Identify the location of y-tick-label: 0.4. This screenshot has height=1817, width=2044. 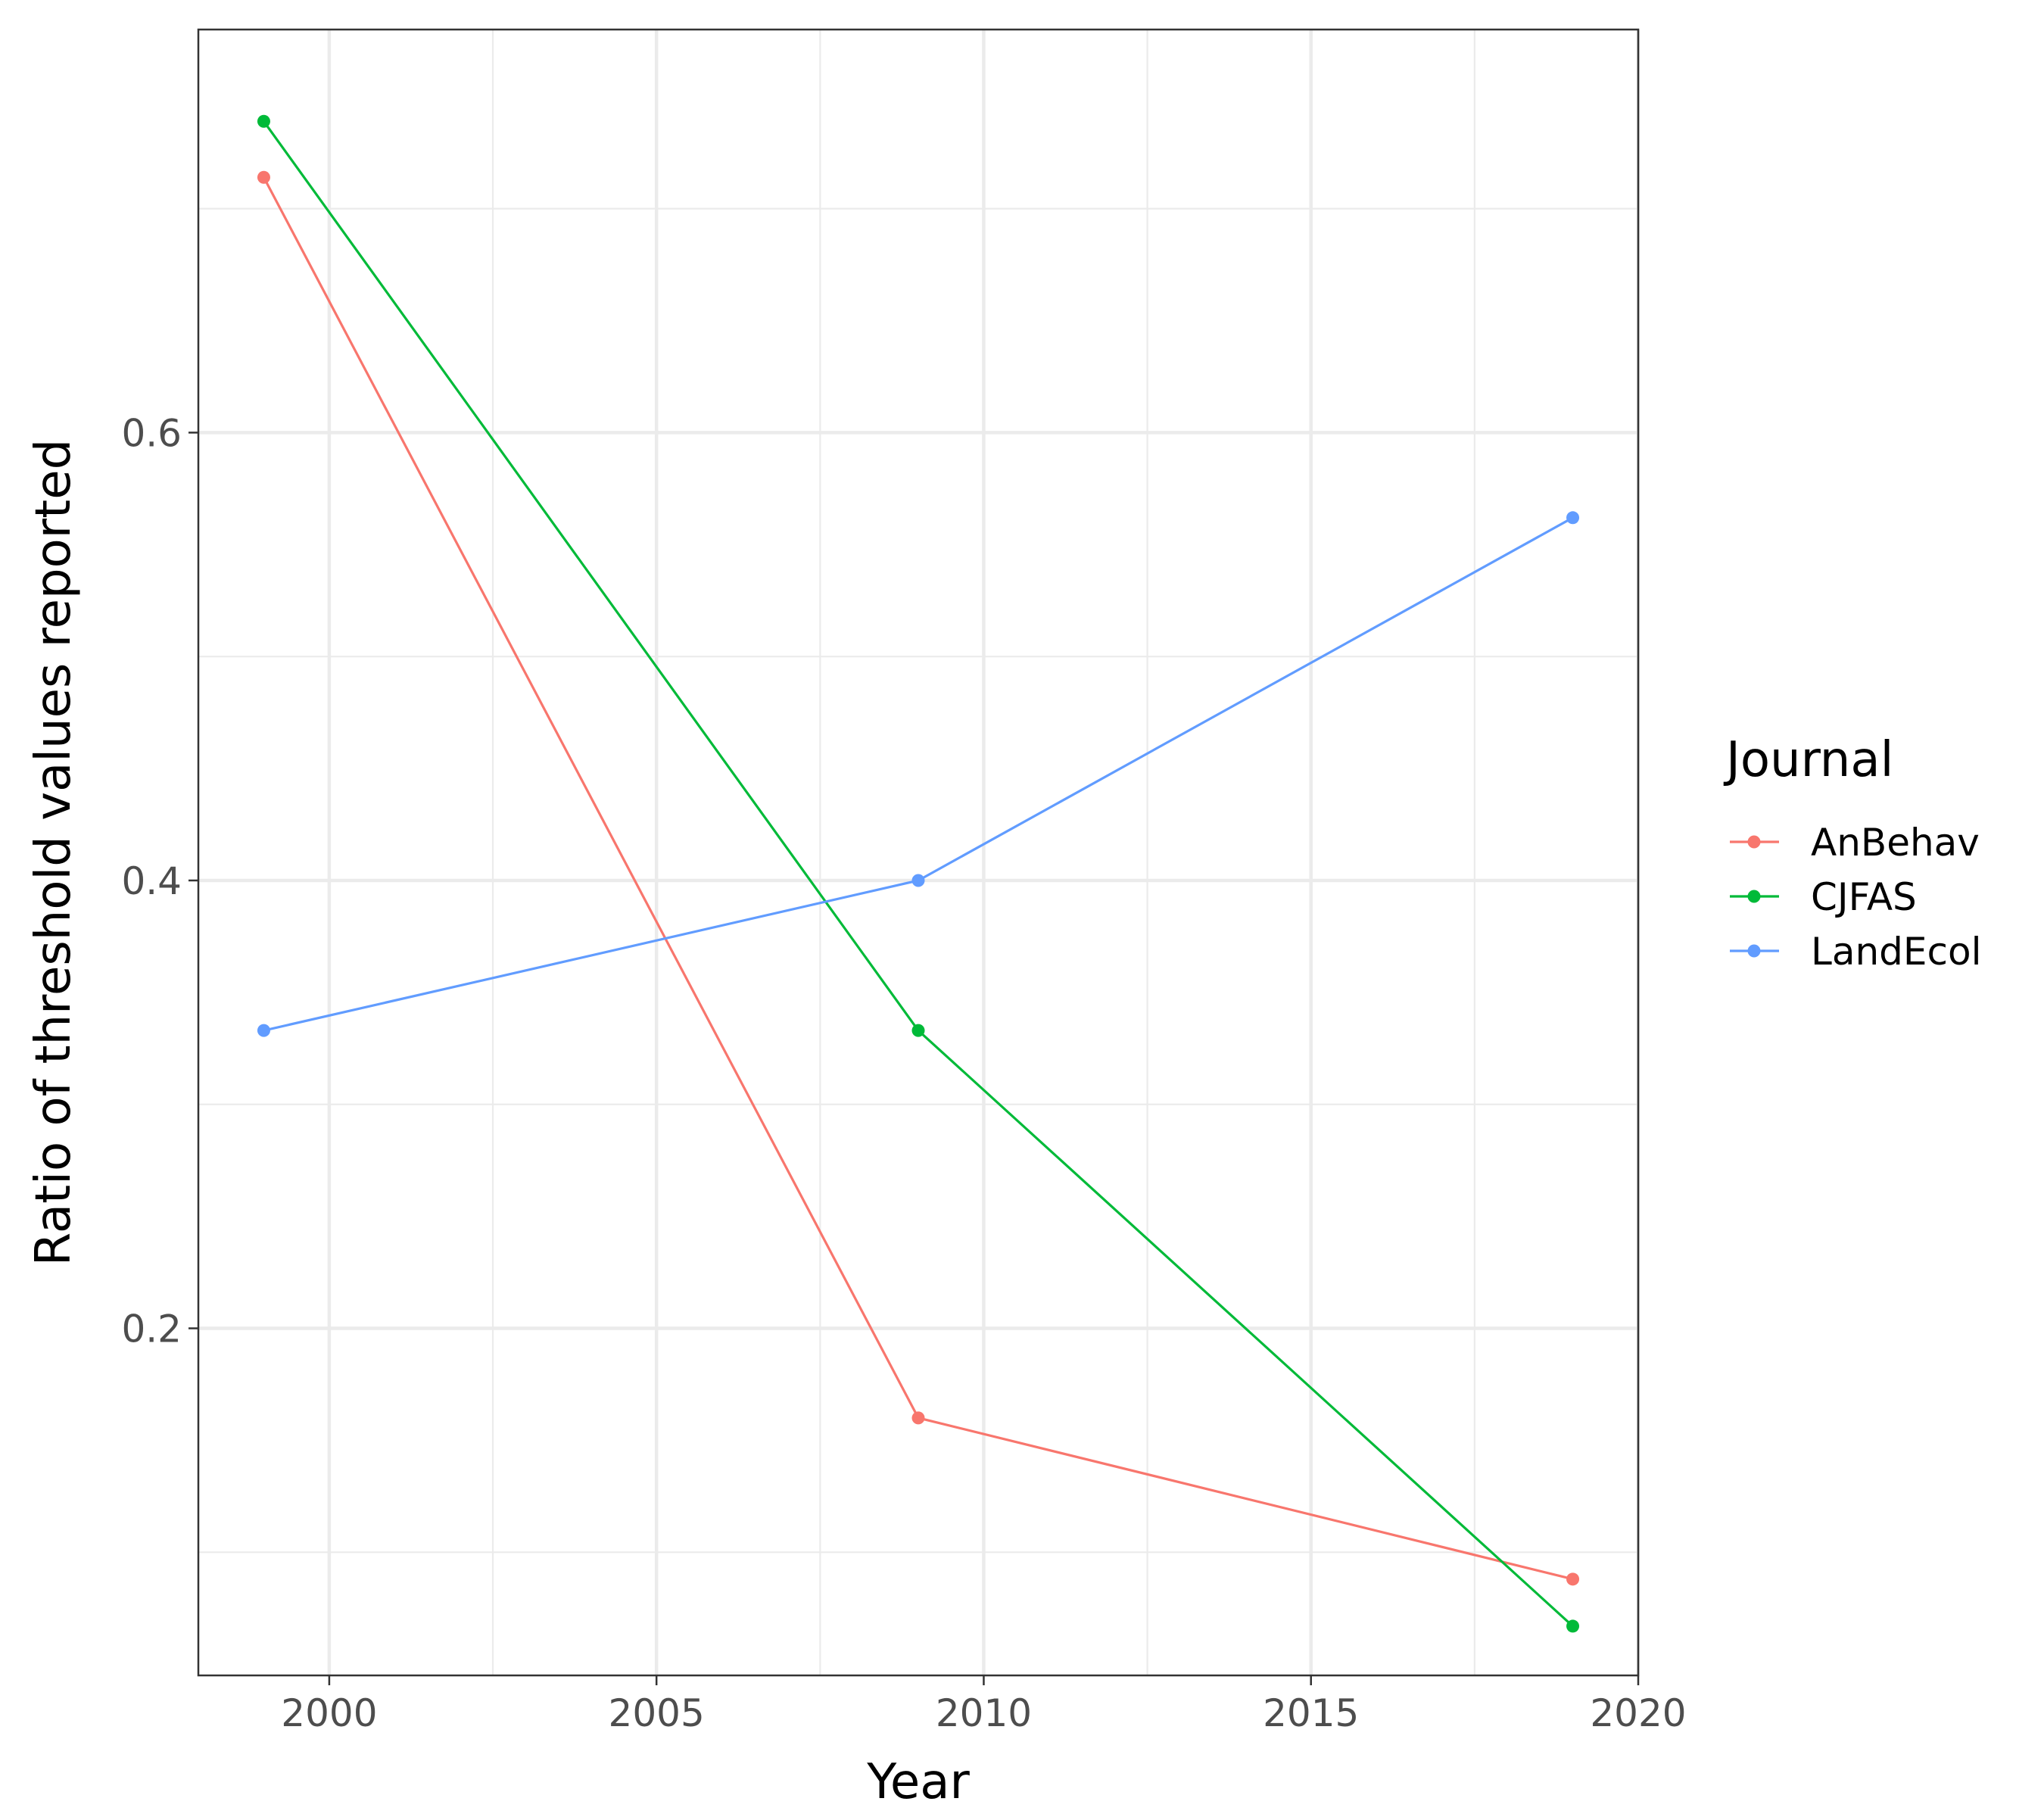
(151, 881).